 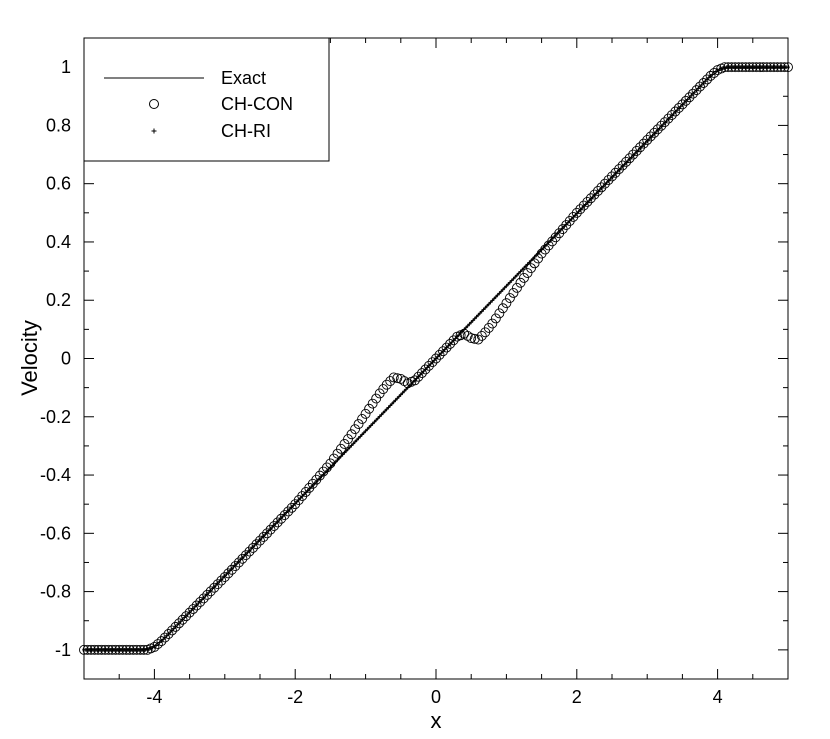 I want to click on y-tick-labels: 1 0.8 0.6 0.4 0.2 0 -0.2 -0.4 -0.6 -0.8 -1, so click(x=55, y=358).